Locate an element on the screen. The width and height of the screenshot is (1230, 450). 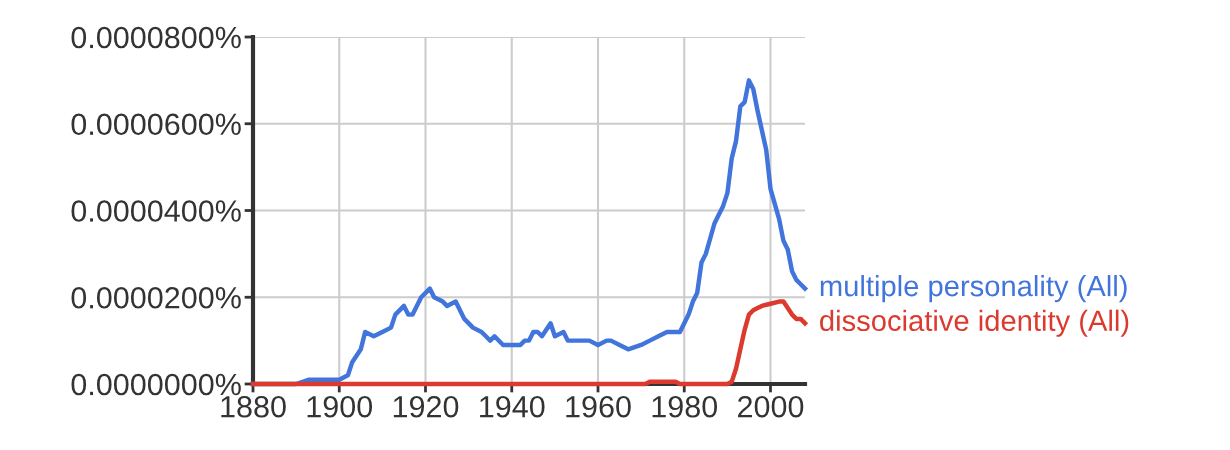
y-tick-label: 0.0000000% is located at coordinates (156, 384).